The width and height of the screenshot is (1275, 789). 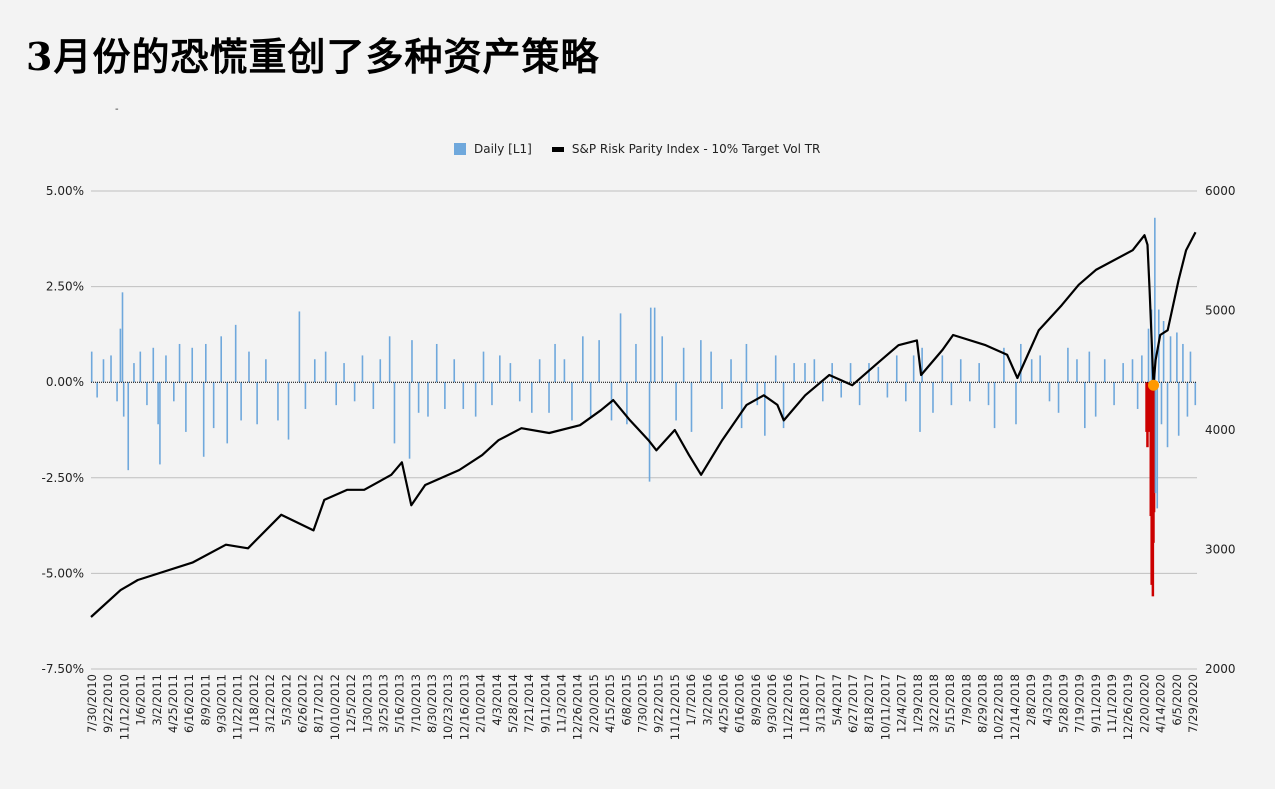 What do you see at coordinates (157, 700) in the screenshot?
I see `x-tick-label: 3/2/2011` at bounding box center [157, 700].